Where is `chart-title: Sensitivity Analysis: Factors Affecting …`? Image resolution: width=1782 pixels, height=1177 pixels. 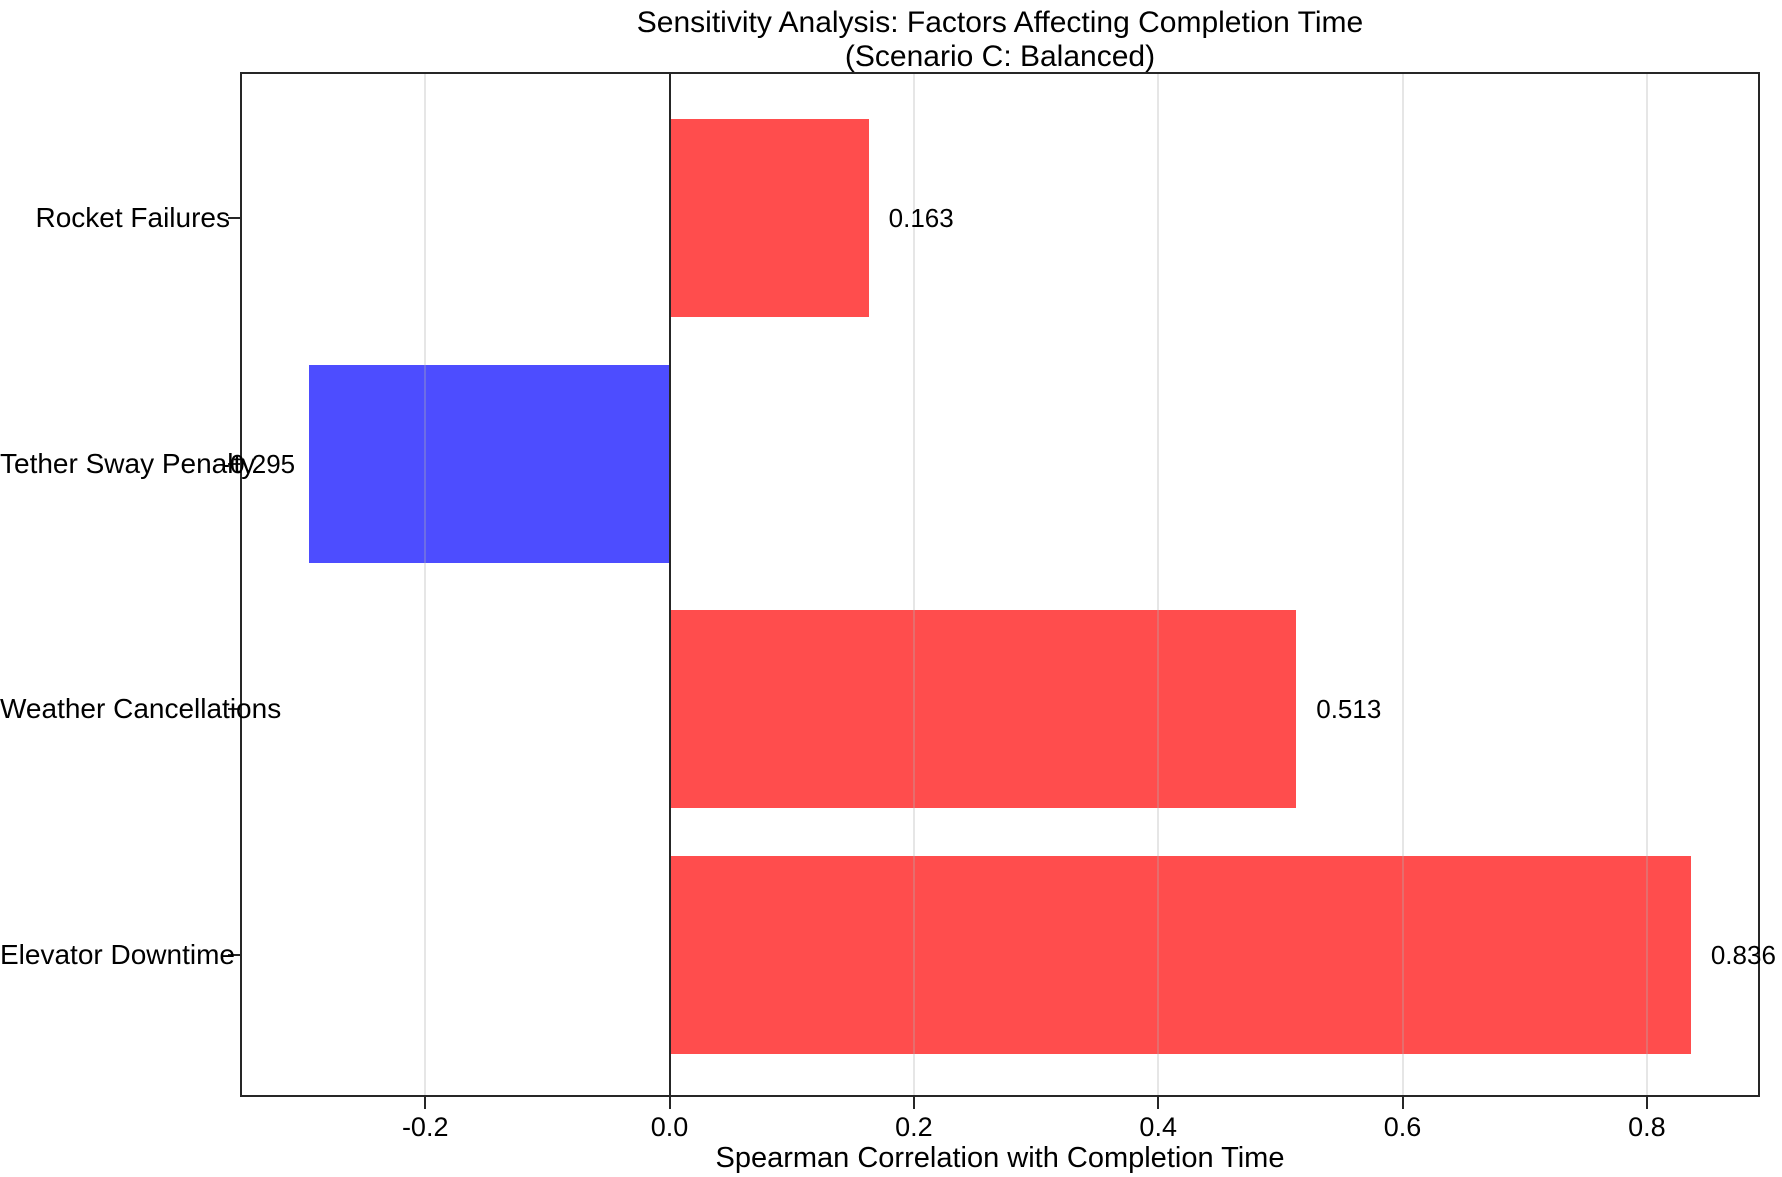
chart-title: Sensitivity Analysis: Factors Affecting … is located at coordinates (1000, 22).